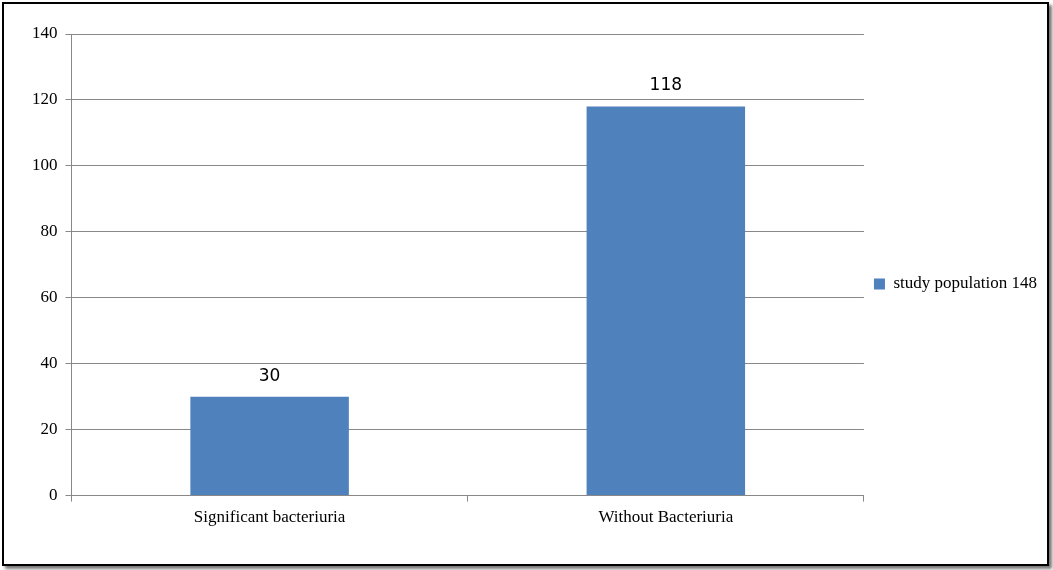 The height and width of the screenshot is (570, 1053). Describe the element at coordinates (269, 517) in the screenshot. I see `x-tick-label: Significant bacteriuria` at that location.